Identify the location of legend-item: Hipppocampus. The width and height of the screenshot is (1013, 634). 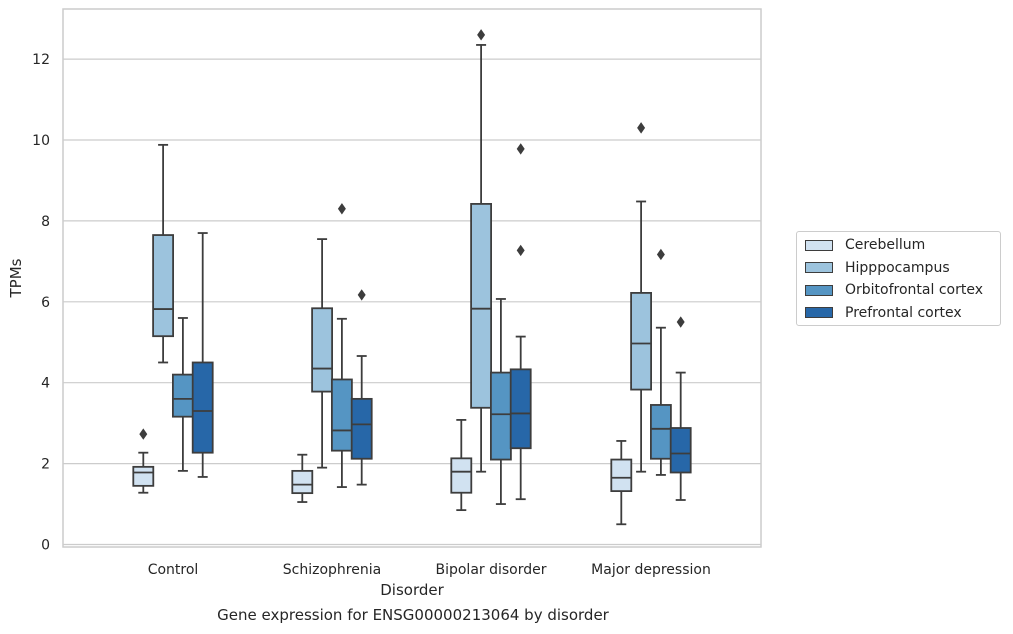
(877, 268).